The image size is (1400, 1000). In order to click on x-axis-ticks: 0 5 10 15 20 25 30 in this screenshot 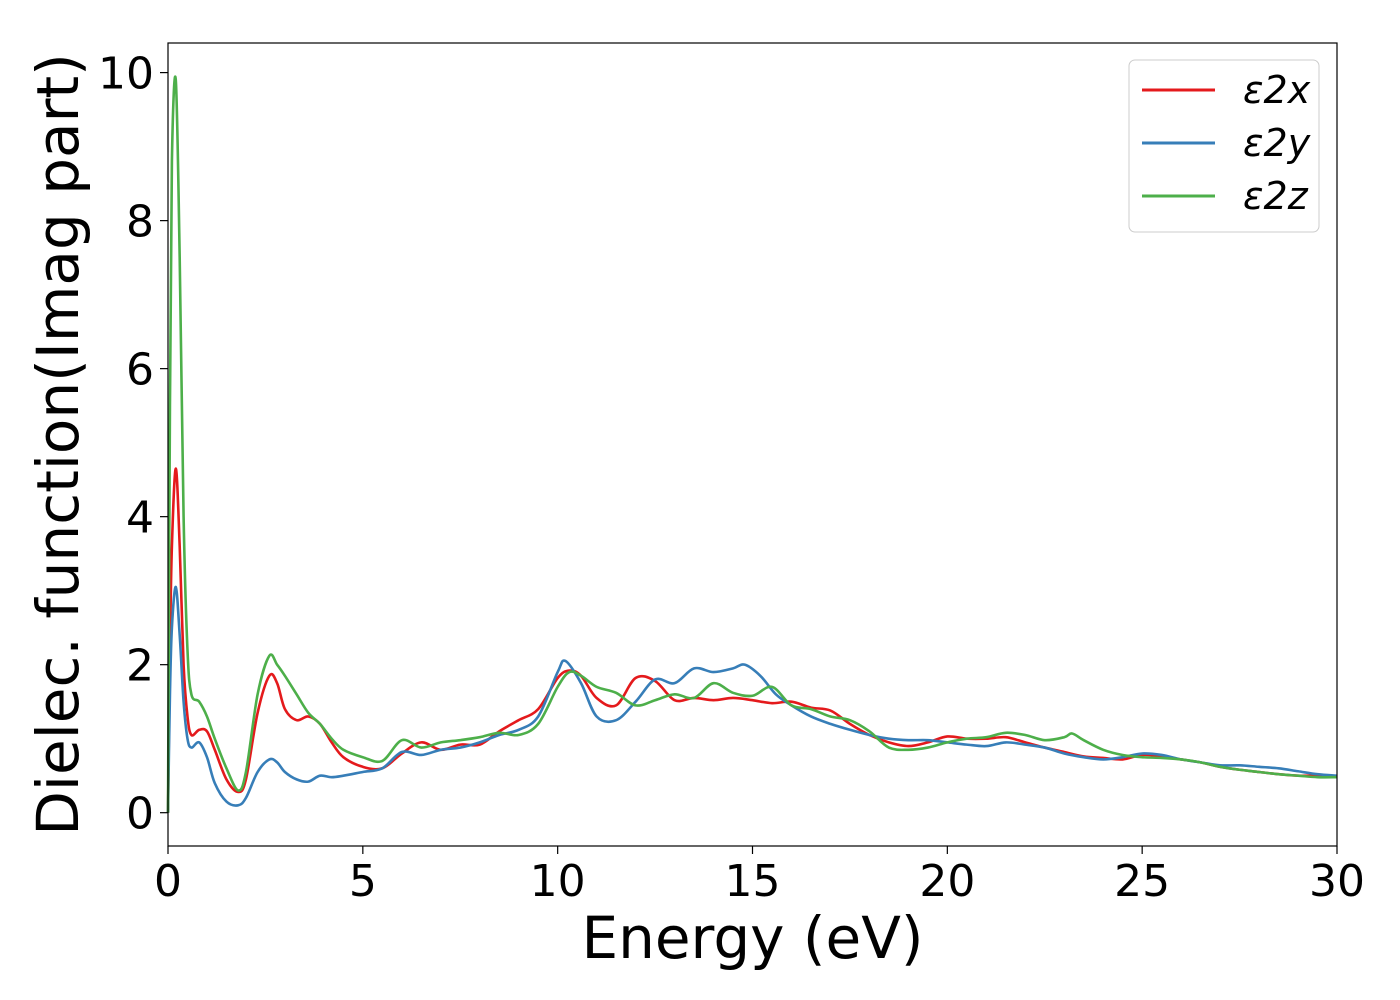, I will do `click(759, 876)`.